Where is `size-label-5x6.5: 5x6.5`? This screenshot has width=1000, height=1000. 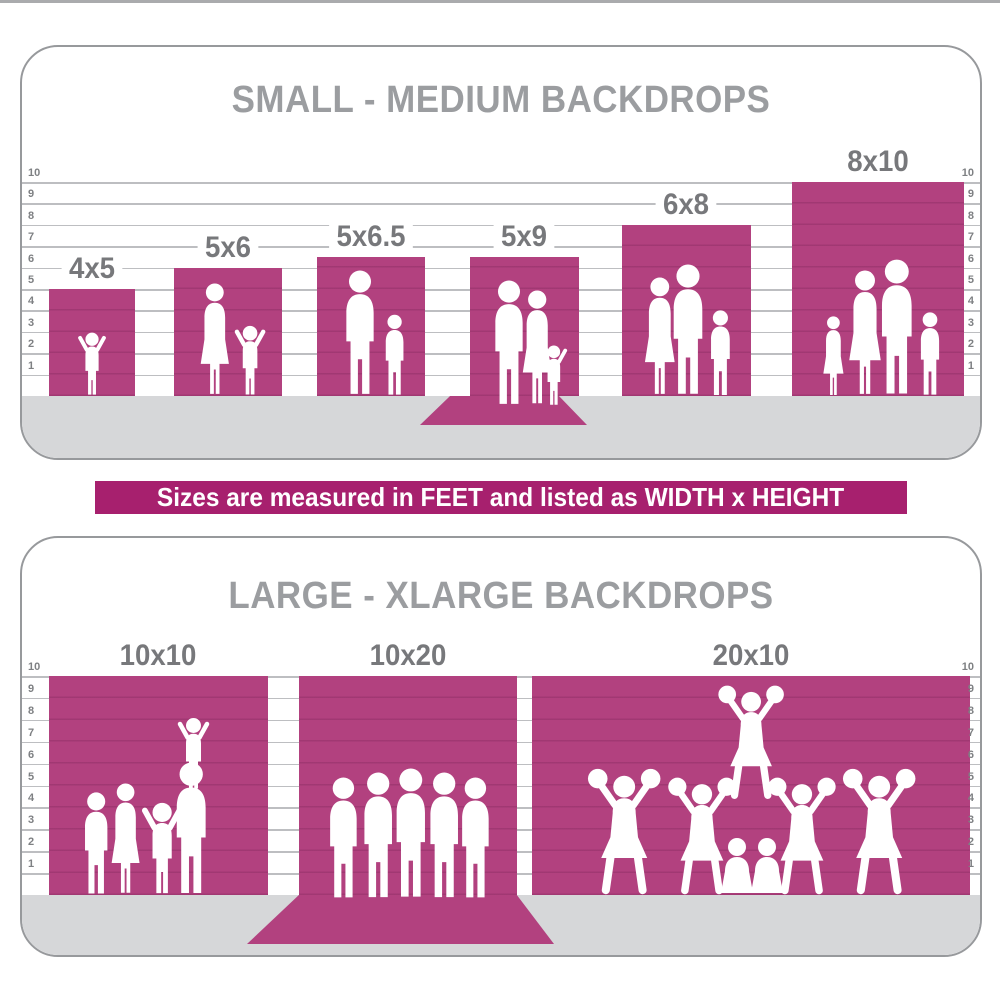
size-label-5x6.5: 5x6.5 is located at coordinates (371, 237).